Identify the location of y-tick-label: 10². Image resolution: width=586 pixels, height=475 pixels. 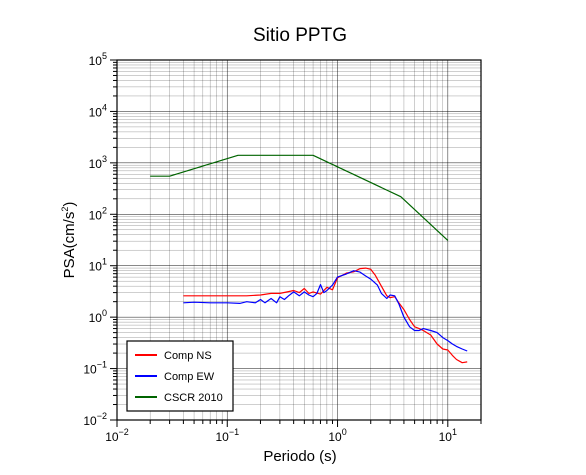
(98, 213).